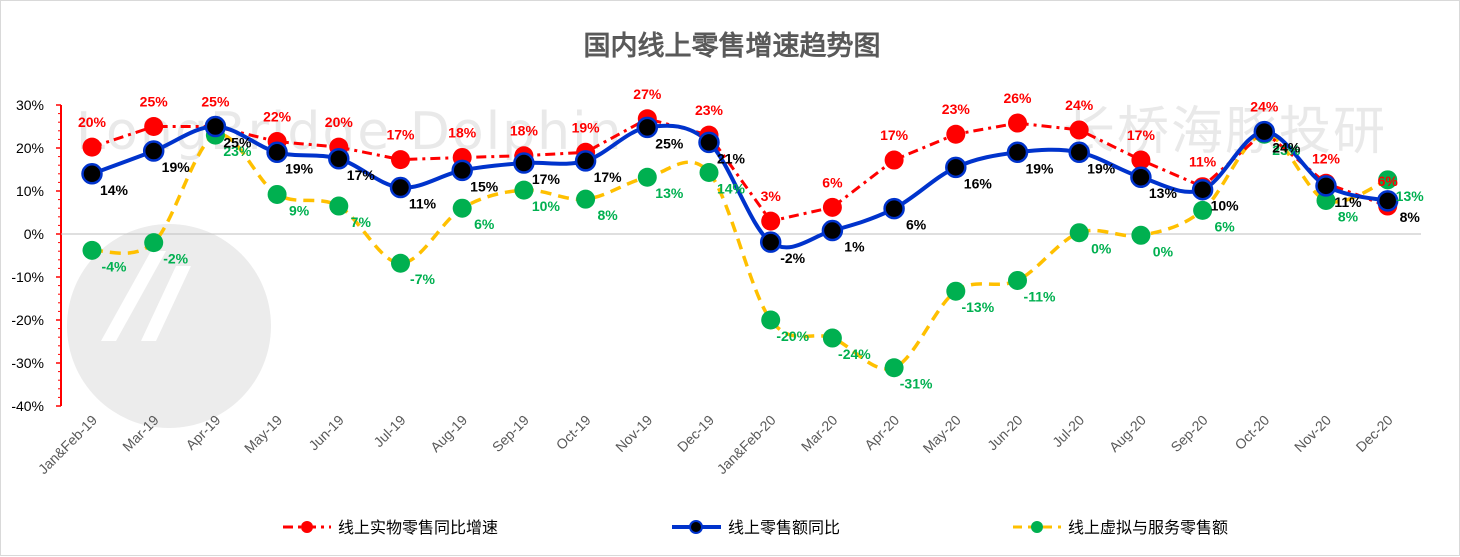 The image size is (1460, 557). I want to click on x-tick-label: Dec-19, so click(695, 433).